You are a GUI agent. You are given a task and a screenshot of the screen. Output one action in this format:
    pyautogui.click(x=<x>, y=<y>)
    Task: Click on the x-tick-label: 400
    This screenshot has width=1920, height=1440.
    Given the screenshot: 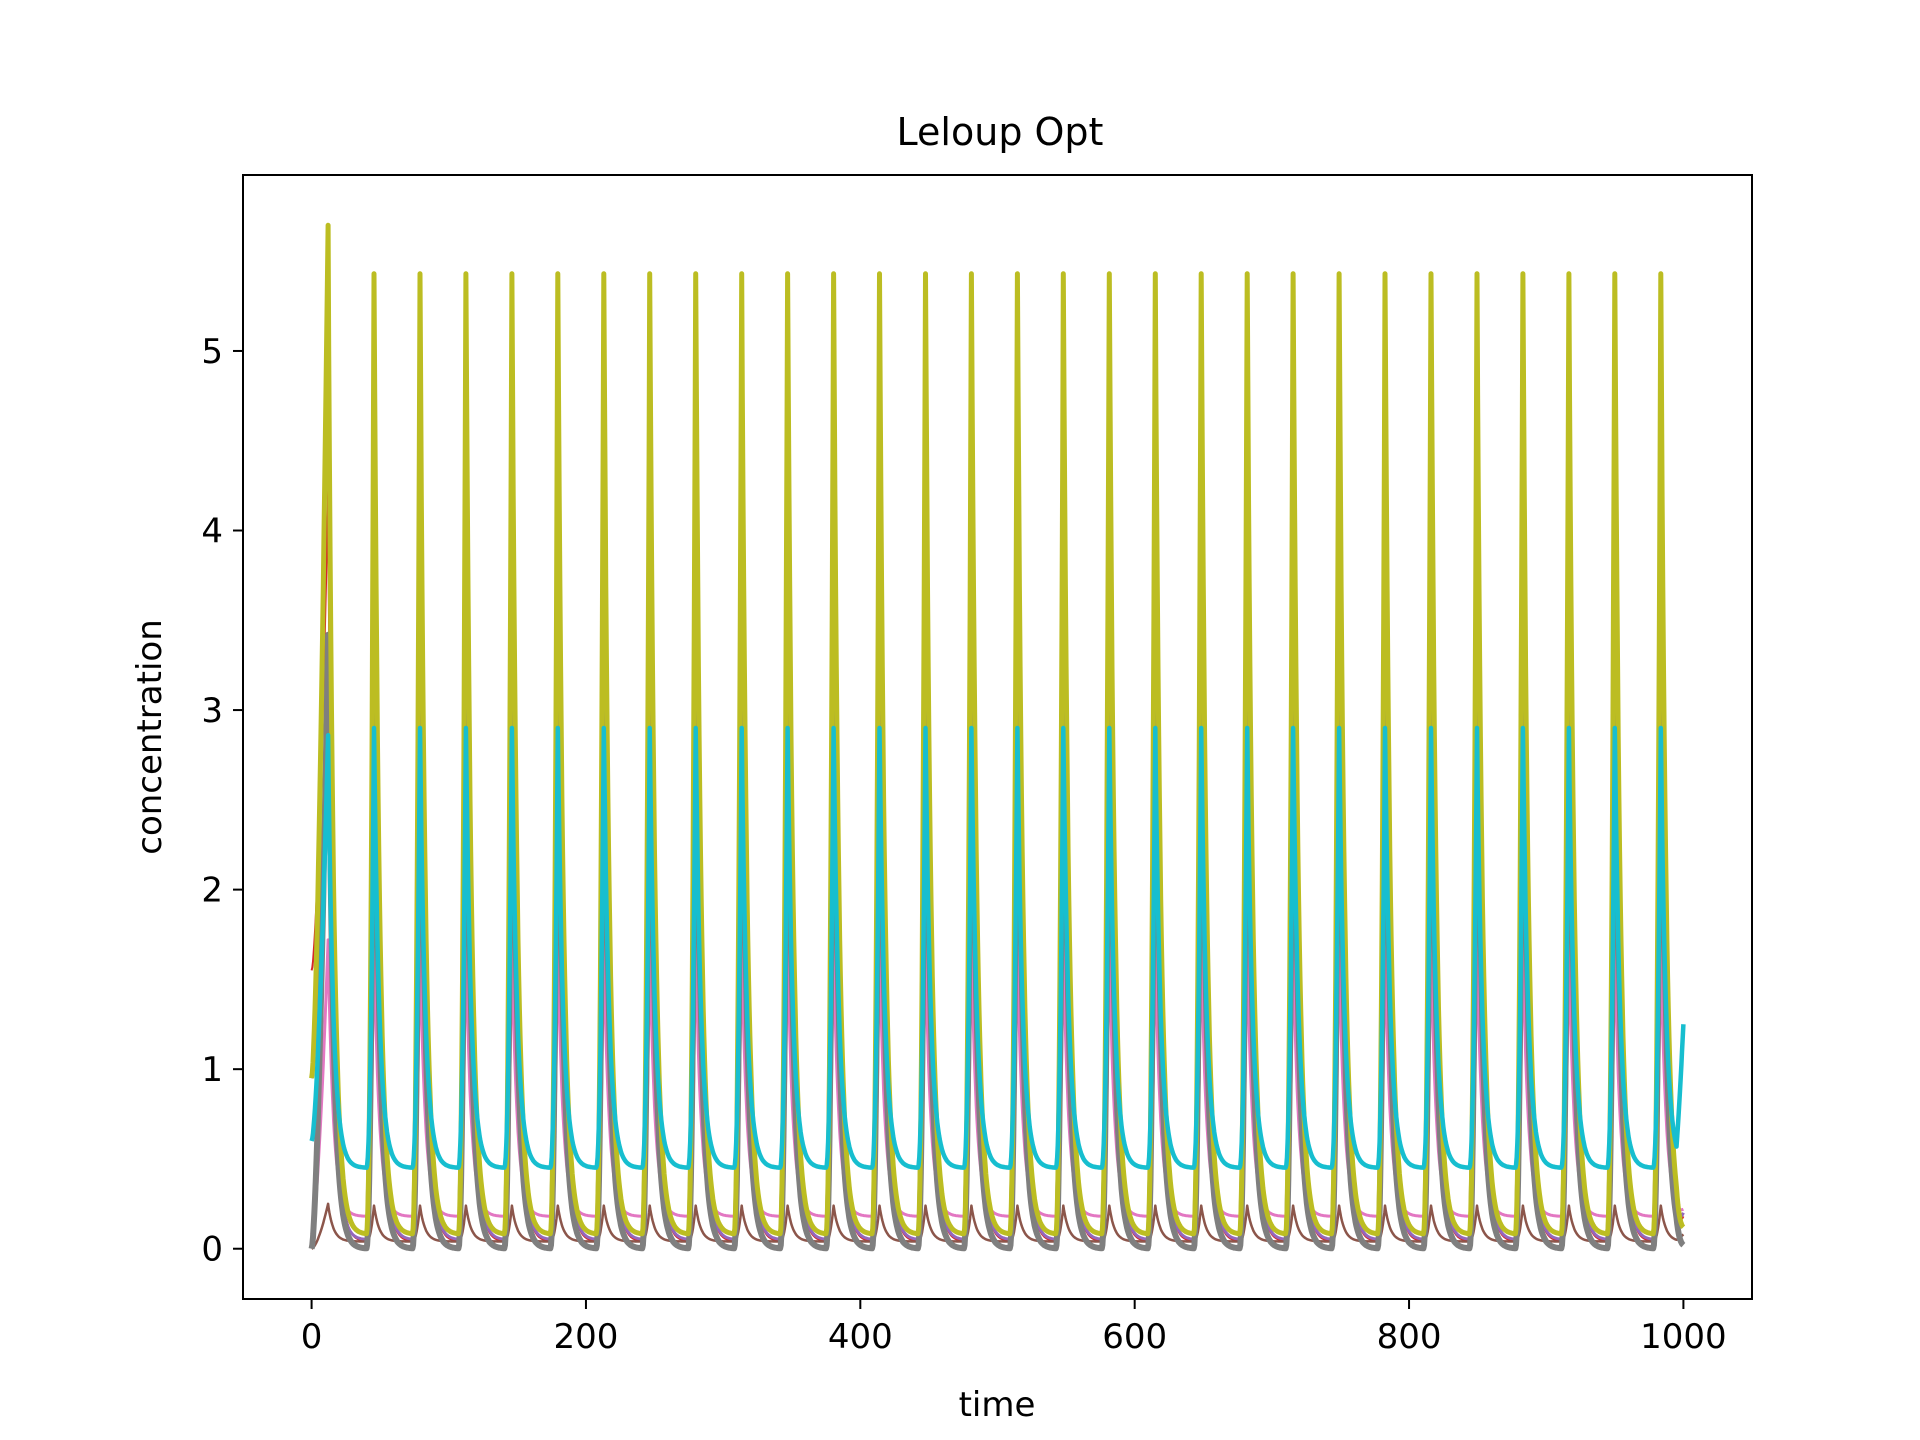 What is the action you would take?
    pyautogui.click(x=860, y=1337)
    